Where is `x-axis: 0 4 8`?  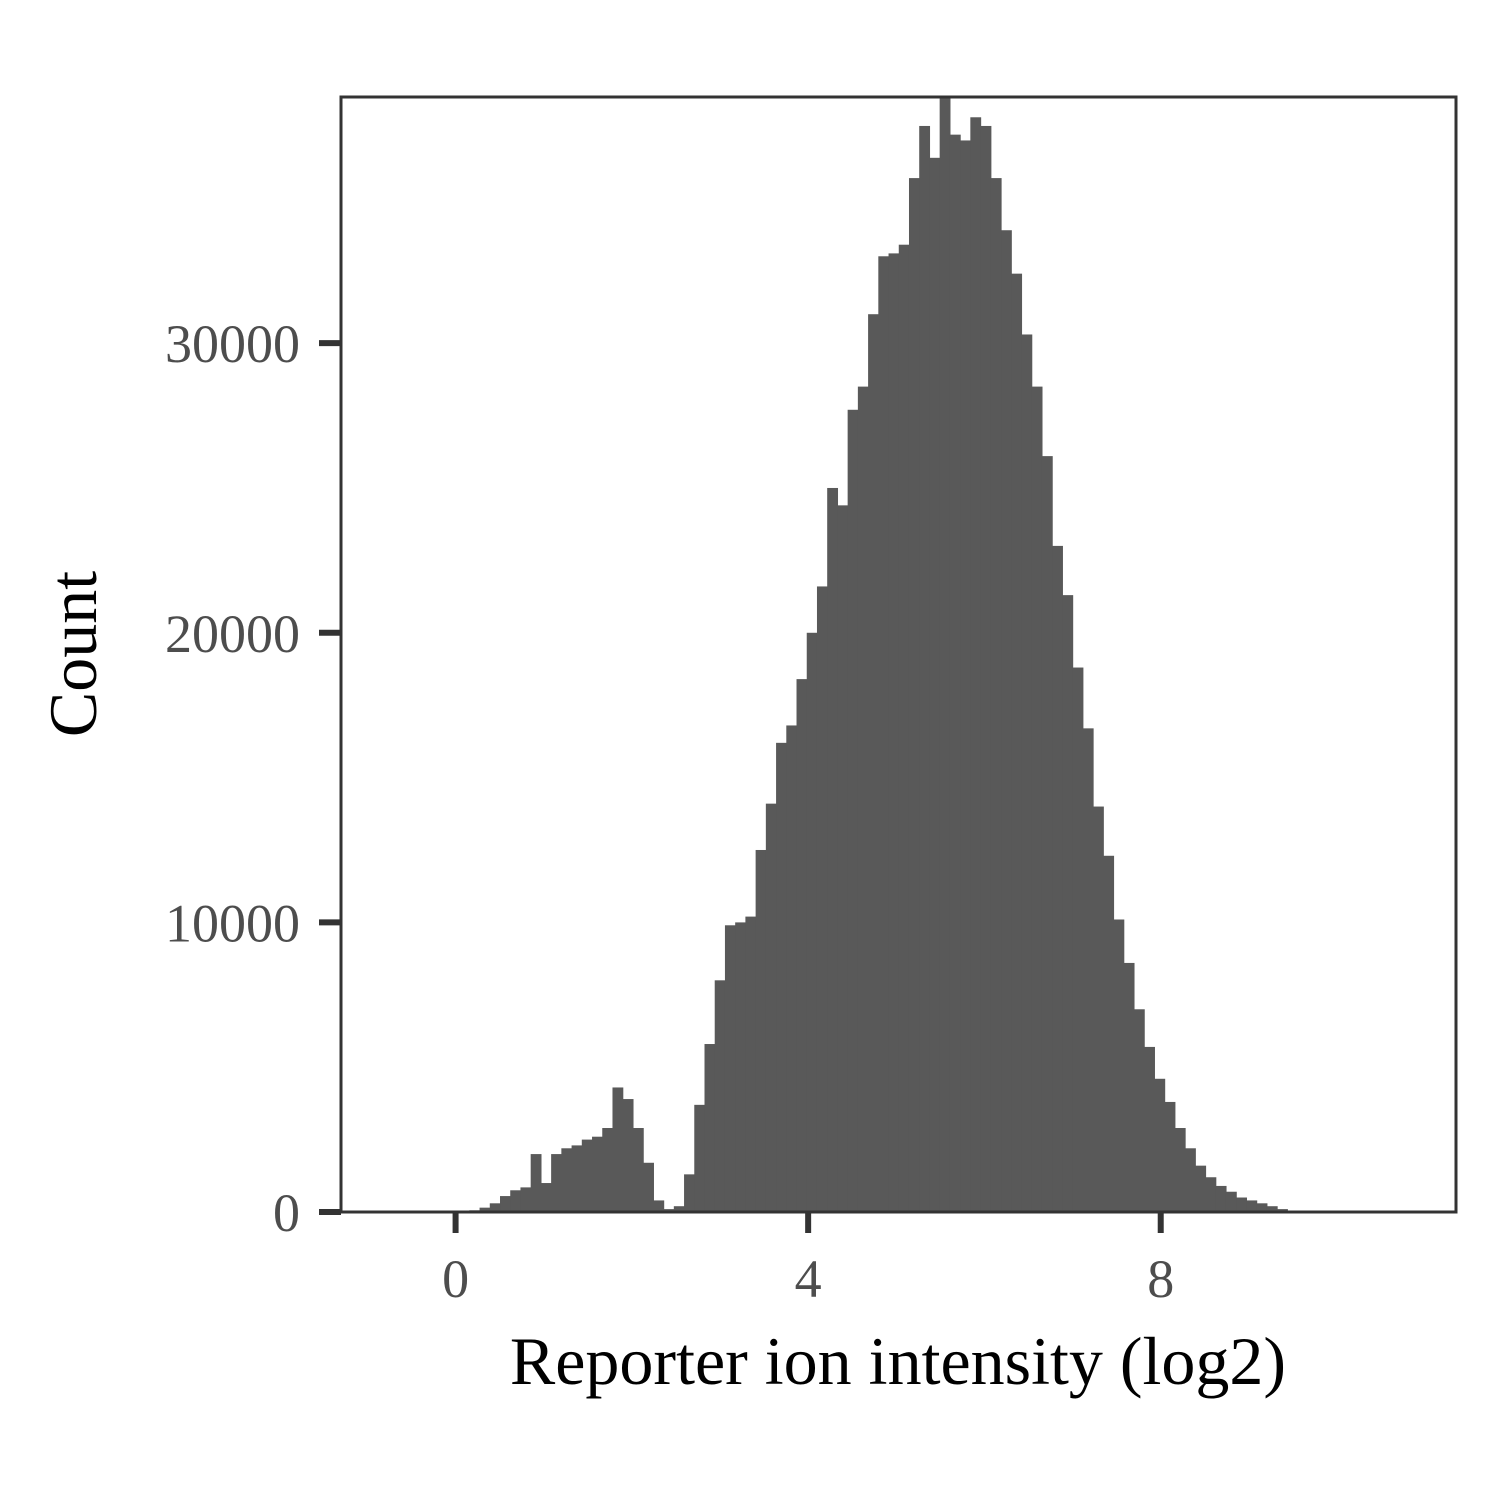 x-axis: 0 4 8 is located at coordinates (808, 1260).